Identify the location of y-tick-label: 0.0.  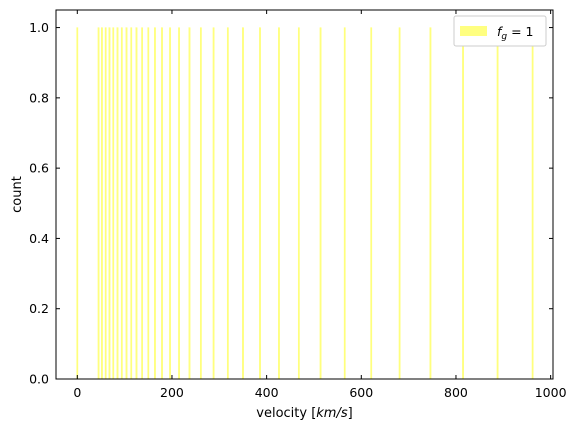
(39, 379).